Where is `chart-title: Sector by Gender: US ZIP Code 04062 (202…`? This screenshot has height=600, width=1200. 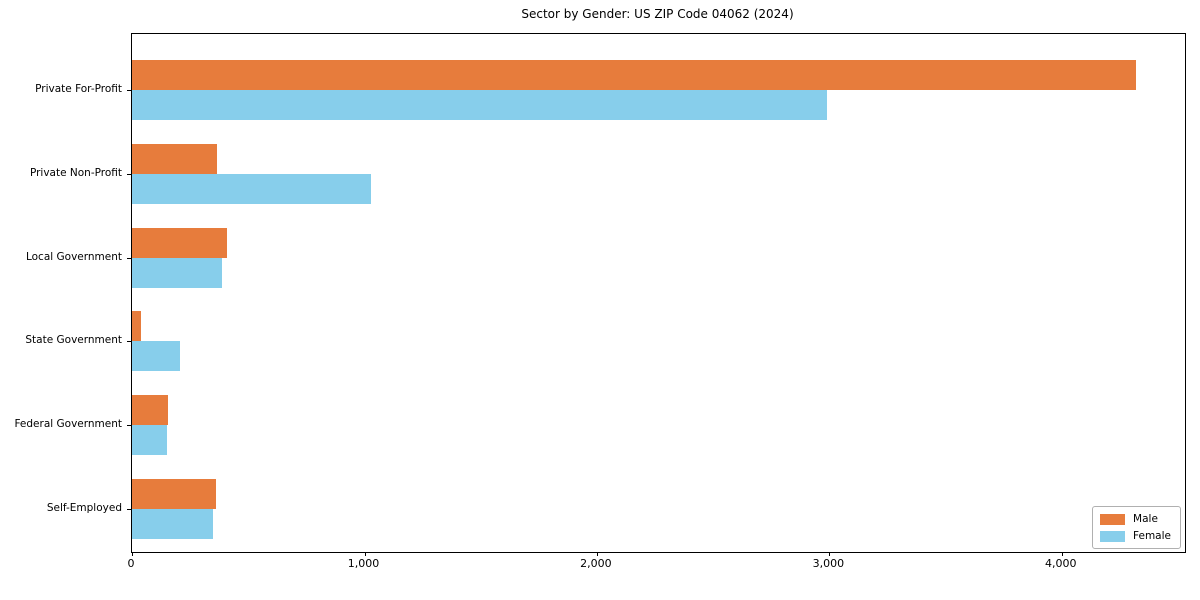 chart-title: Sector by Gender: US ZIP Code 04062 (202… is located at coordinates (657, 14).